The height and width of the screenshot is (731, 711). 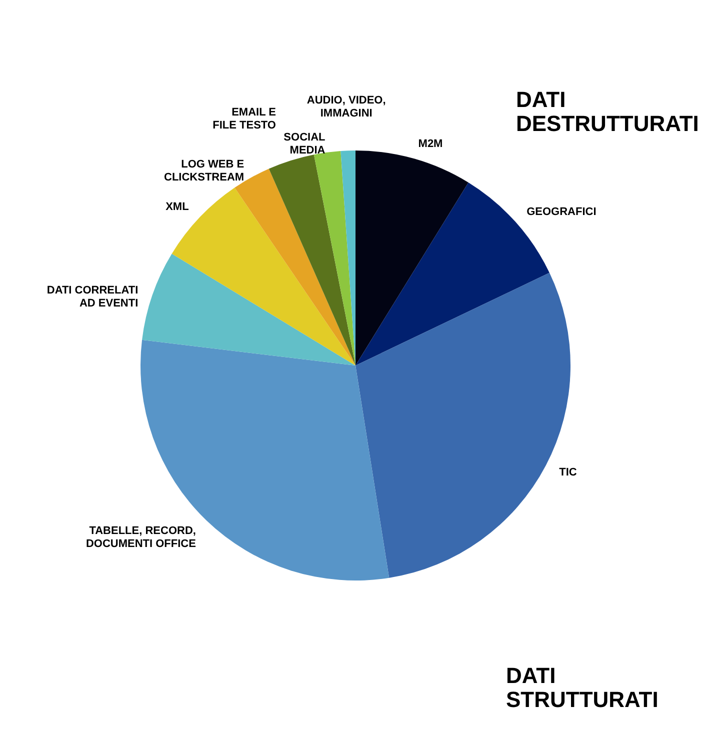 I want to click on slice-label: DATI CORRELATI AD EVENTI, so click(x=92, y=297).